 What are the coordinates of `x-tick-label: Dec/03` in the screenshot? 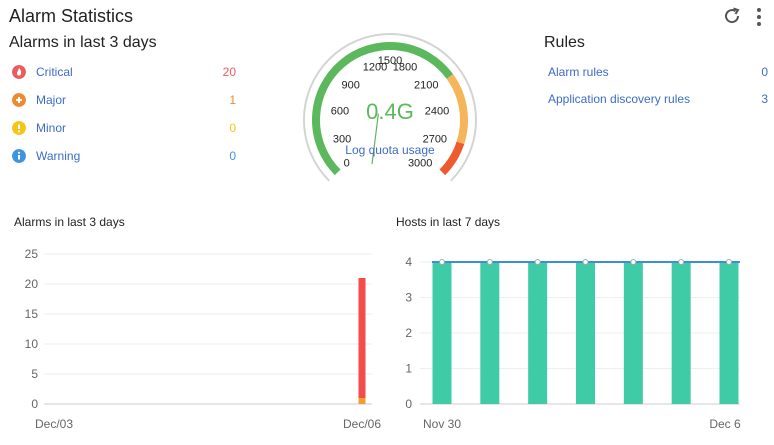 It's located at (54, 424).